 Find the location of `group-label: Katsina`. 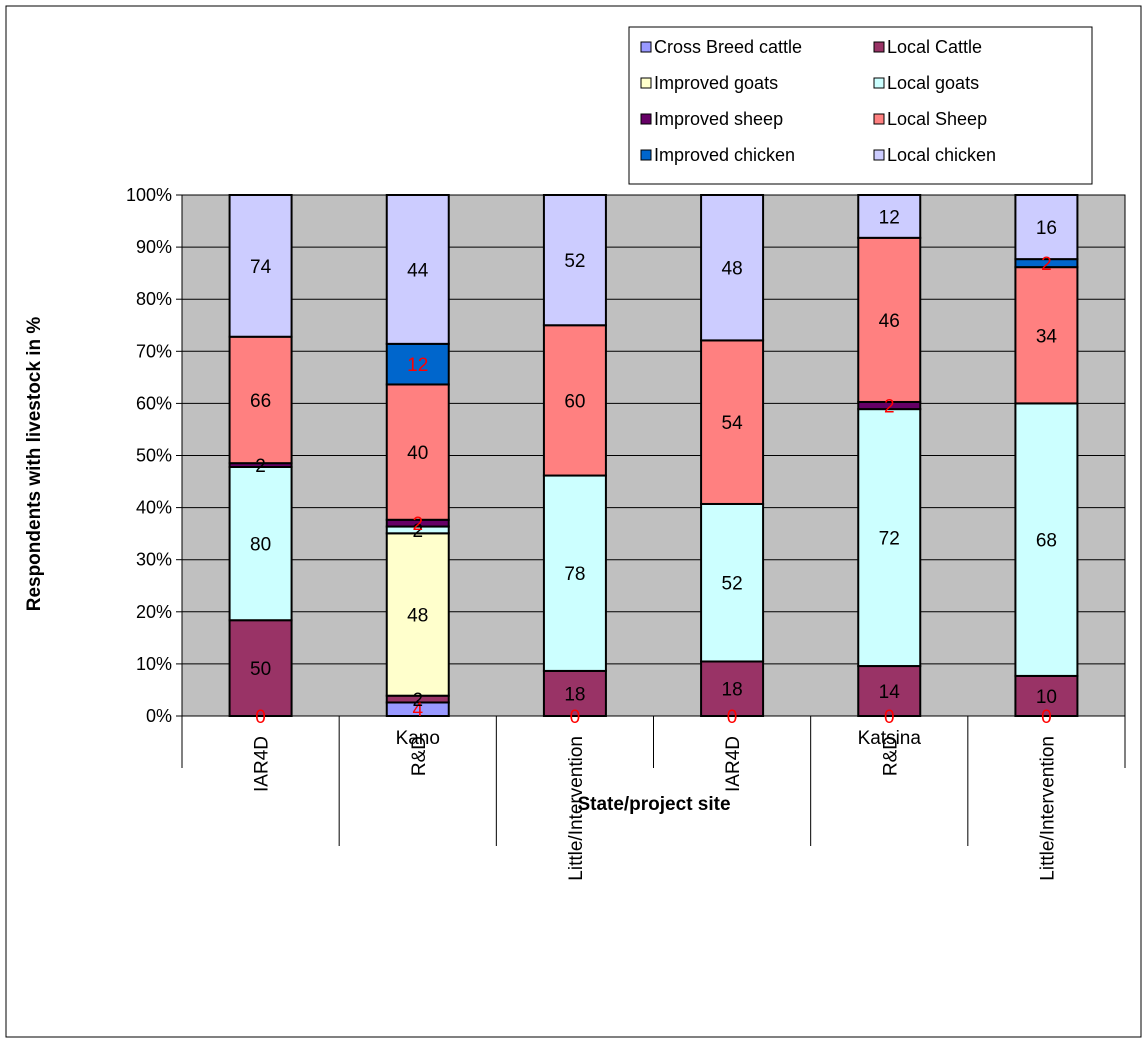

group-label: Katsina is located at coordinates (890, 738).